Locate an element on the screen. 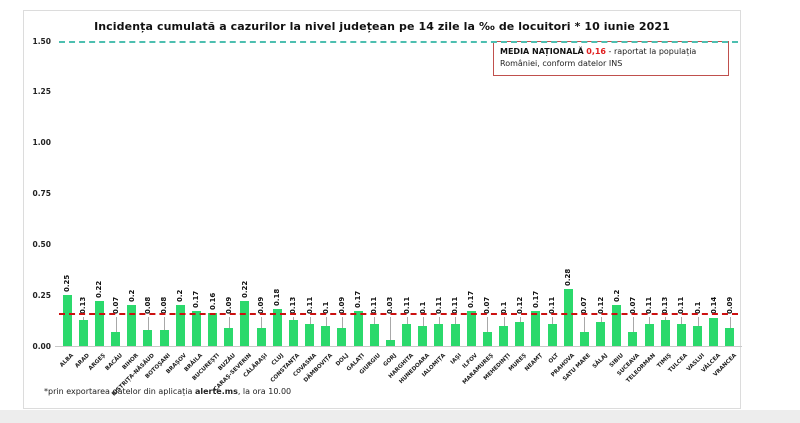  legend-label: MEDIA NAȚIONALĂ is located at coordinates (542, 51).